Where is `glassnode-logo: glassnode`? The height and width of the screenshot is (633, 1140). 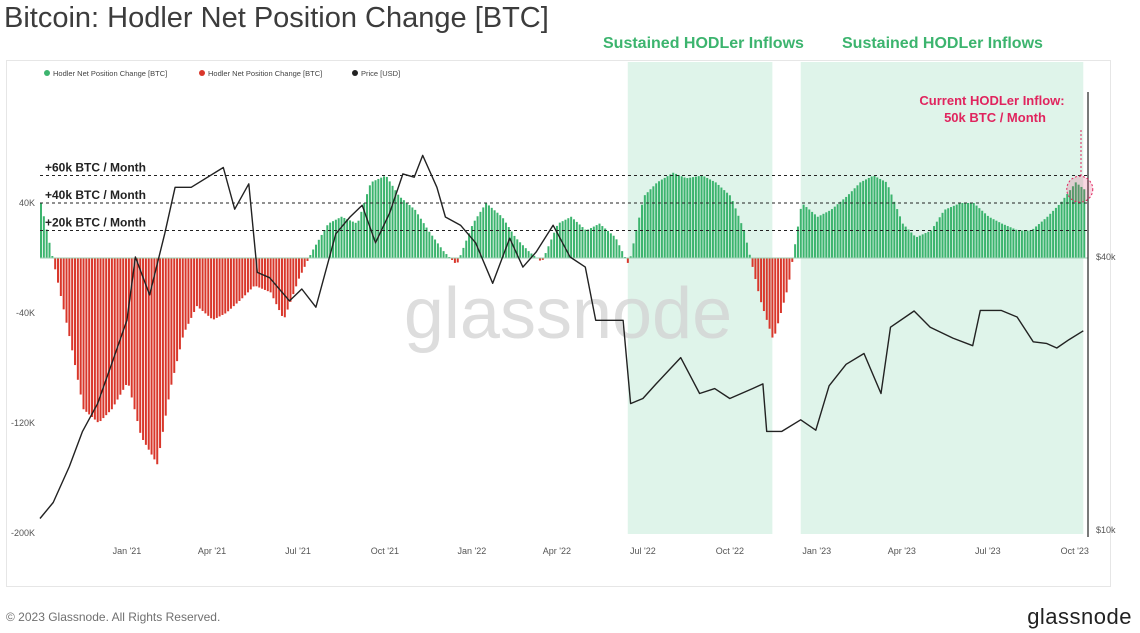 glassnode-logo: glassnode is located at coordinates (1079, 616).